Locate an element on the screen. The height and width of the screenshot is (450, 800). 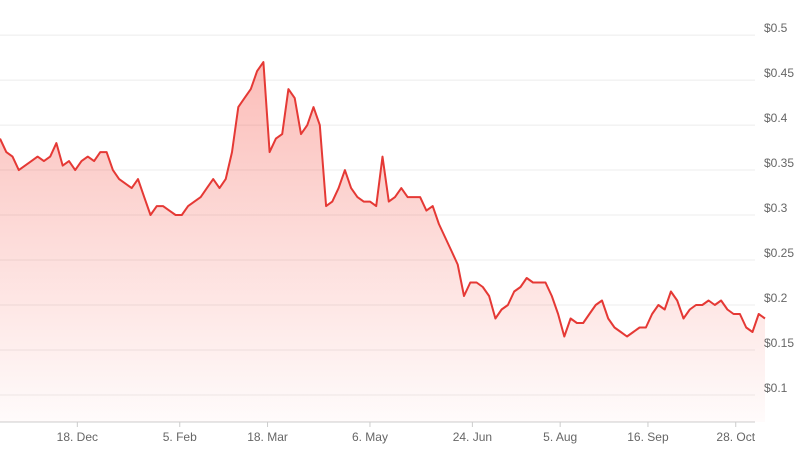
y-tick-label: $0.15 is located at coordinates (779, 343).